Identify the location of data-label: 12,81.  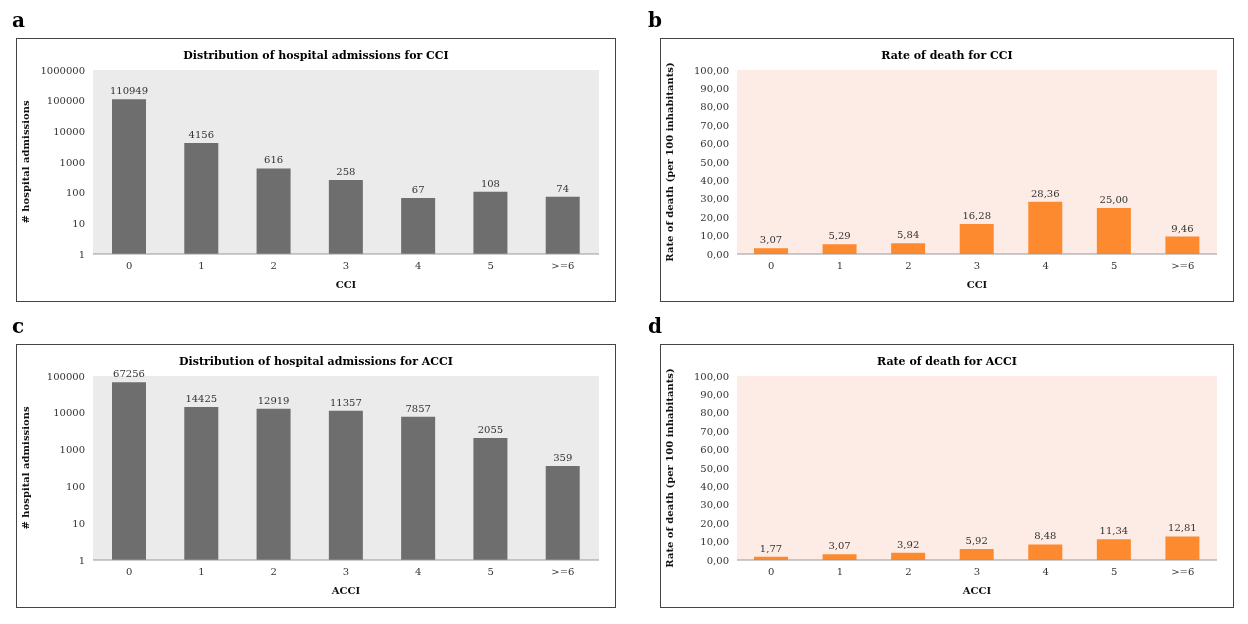
(1182, 528).